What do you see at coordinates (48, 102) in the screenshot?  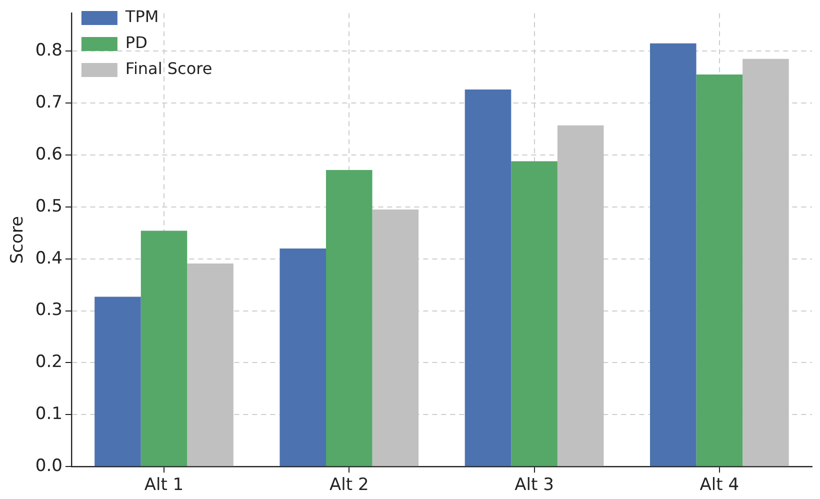 I see `y-tick-label: 0.7` at bounding box center [48, 102].